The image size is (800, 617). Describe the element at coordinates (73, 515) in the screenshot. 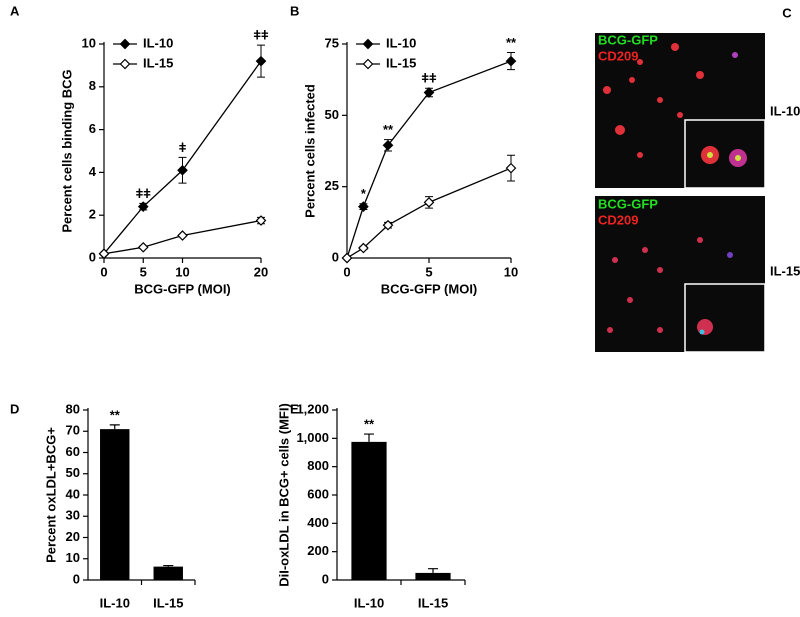

I see `y-tick-label: 30` at that location.